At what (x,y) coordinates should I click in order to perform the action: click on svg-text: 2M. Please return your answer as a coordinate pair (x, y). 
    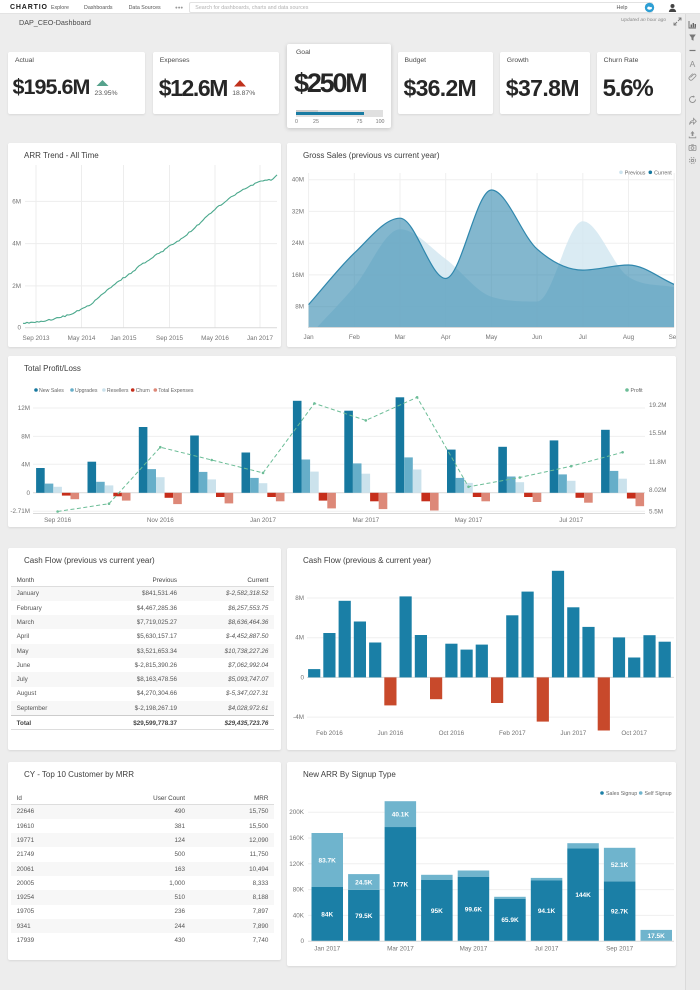
    Looking at the image, I should click on (16, 286).